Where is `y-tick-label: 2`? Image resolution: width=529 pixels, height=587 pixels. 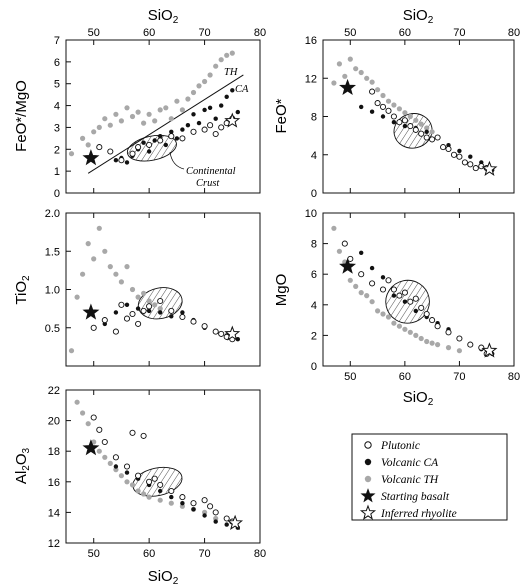
y-tick-label: 2 is located at coordinates (57, 150).